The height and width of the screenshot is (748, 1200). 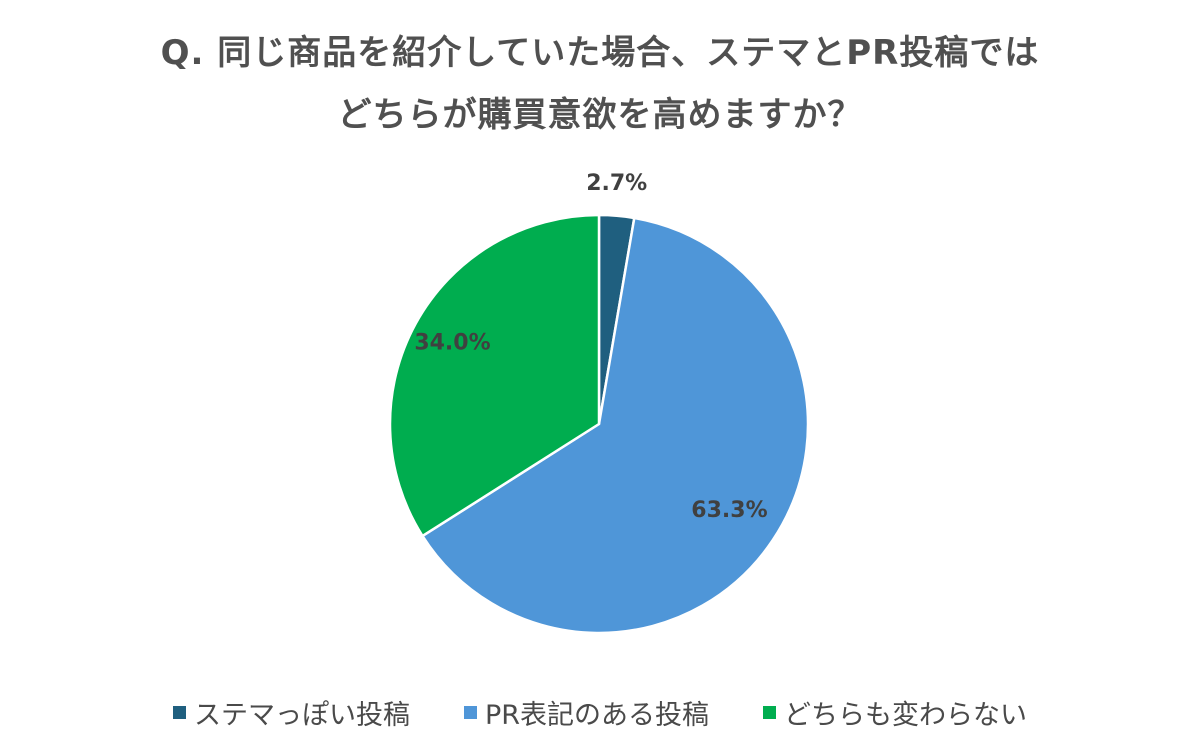 I want to click on legend-label-same: どちらも変わらない, so click(x=906, y=715).